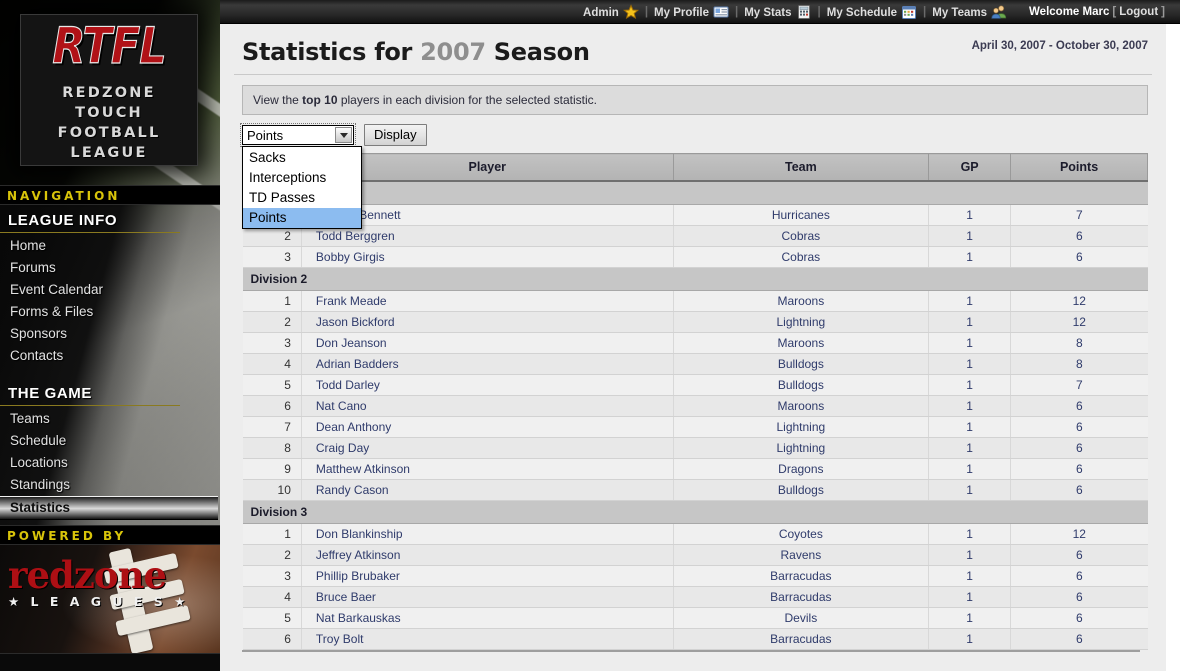 This screenshot has width=1180, height=671. What do you see at coordinates (872, 12) in the screenshot?
I see `topbar-link-my-schedule: My Schedule` at bounding box center [872, 12].